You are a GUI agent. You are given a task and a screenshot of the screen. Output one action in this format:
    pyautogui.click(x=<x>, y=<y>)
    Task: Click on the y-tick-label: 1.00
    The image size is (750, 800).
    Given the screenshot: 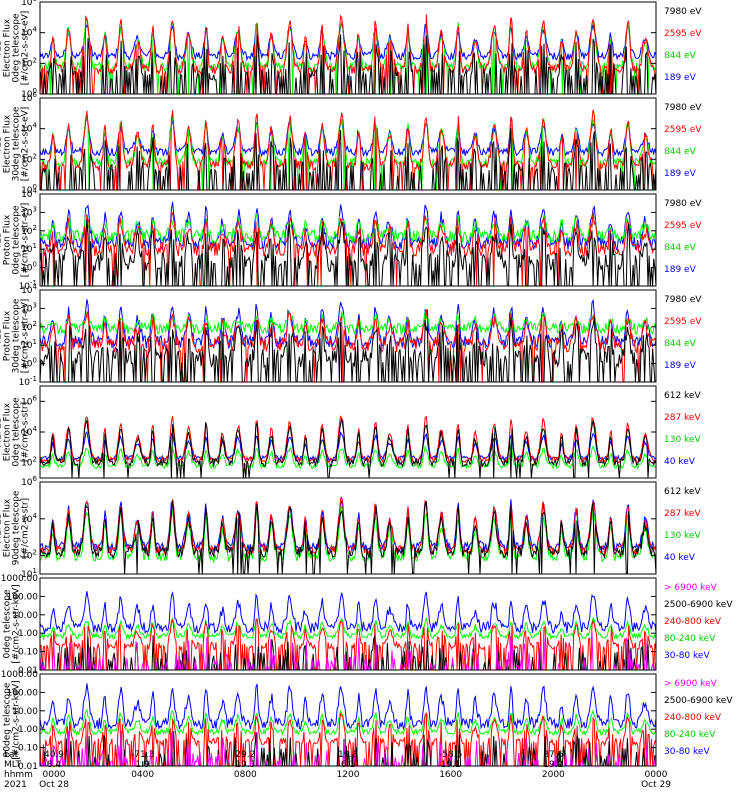 What is the action you would take?
    pyautogui.click(x=28, y=730)
    